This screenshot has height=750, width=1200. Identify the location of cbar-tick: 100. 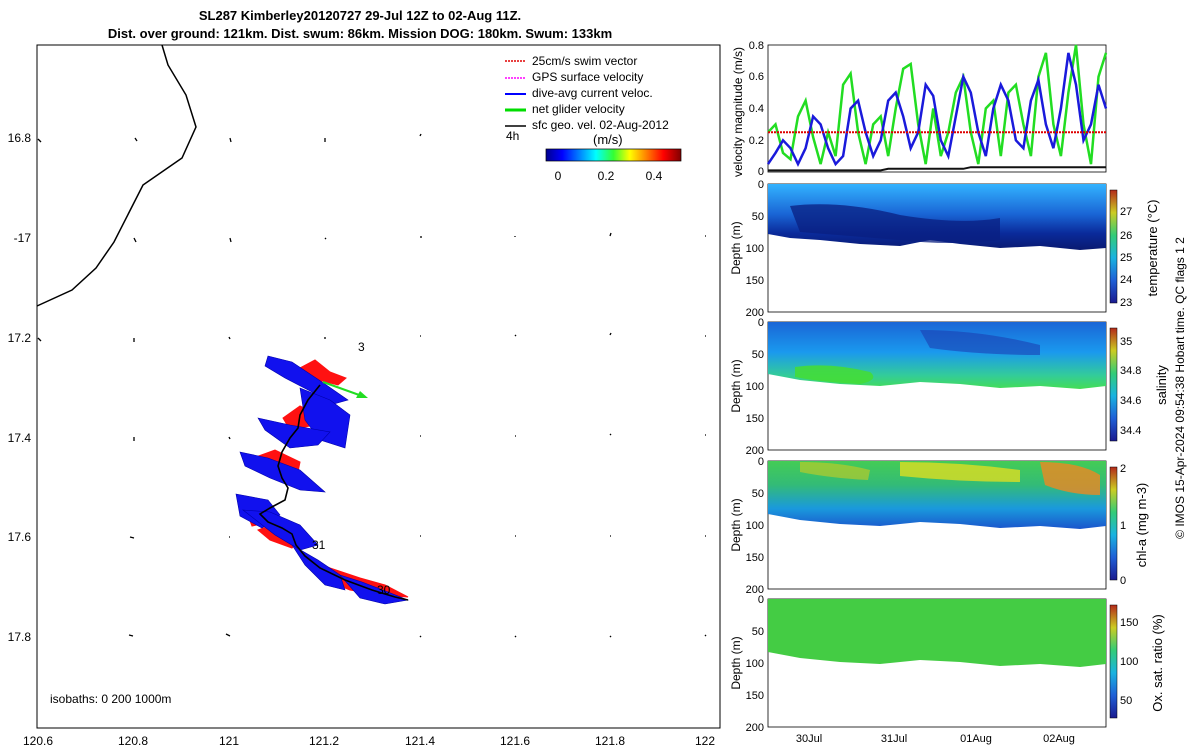
(1129, 662).